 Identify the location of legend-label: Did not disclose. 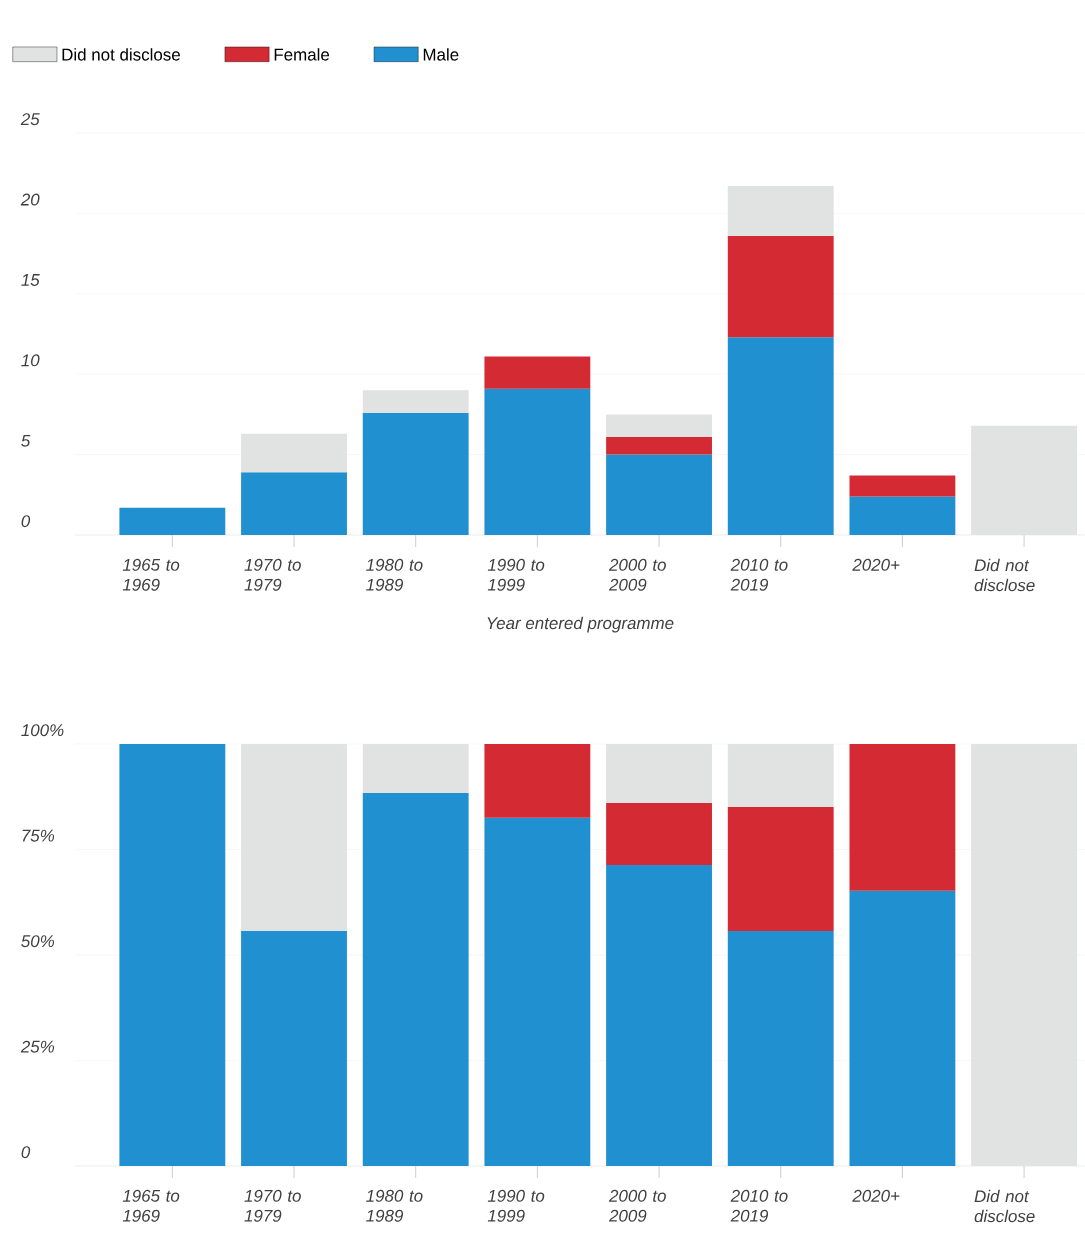
(121, 54).